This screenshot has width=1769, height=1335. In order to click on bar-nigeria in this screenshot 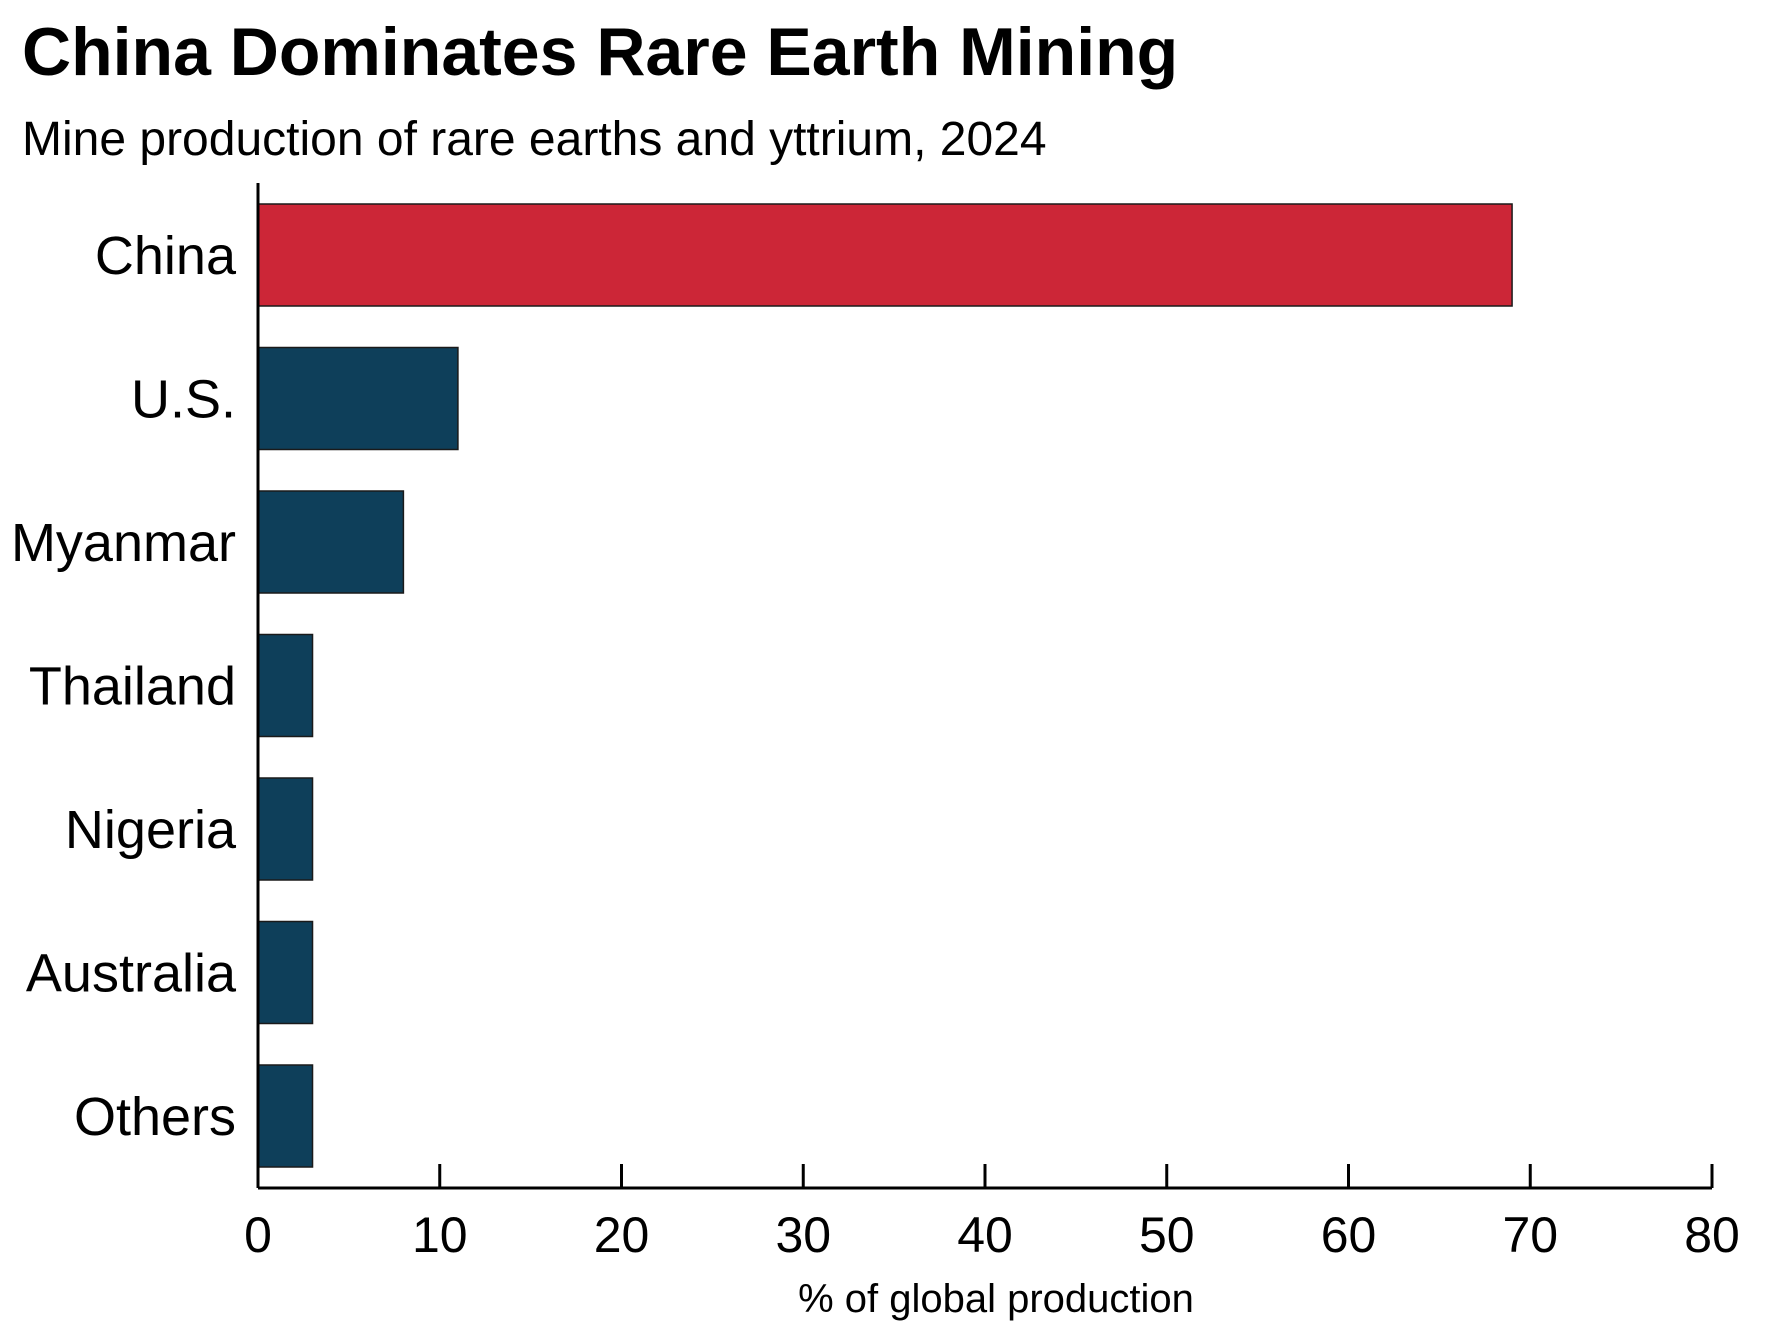, I will do `click(285, 829)`.